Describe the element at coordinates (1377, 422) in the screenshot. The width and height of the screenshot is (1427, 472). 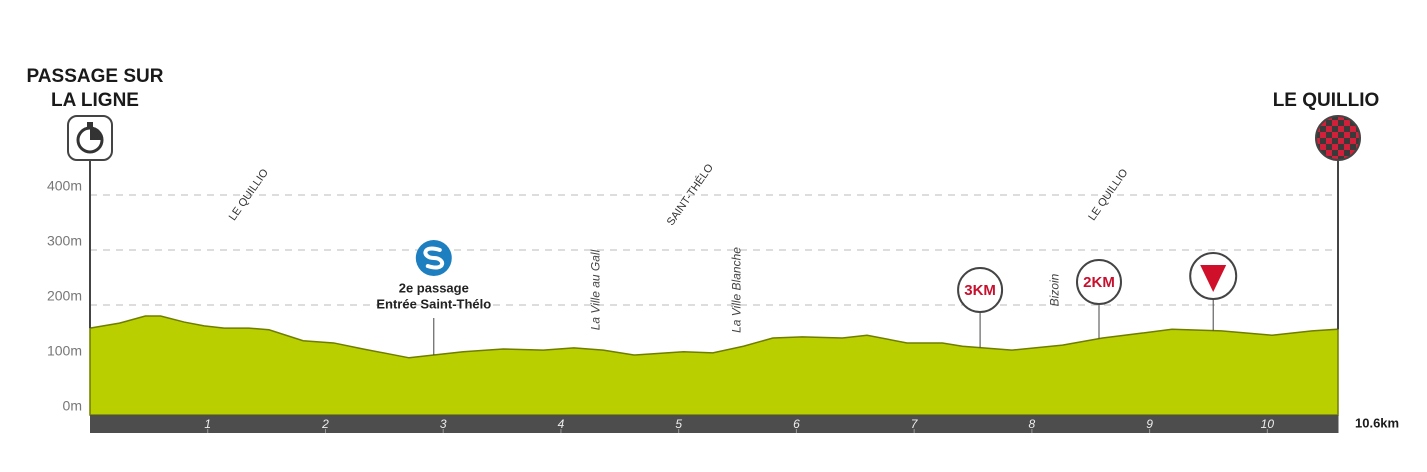
I see `x-end-label: 10.6km` at that location.